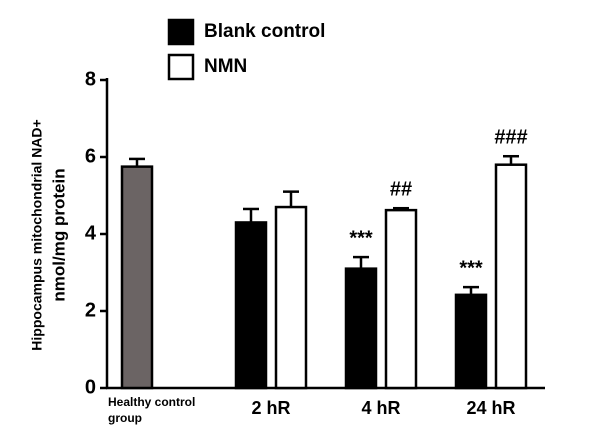  I want to click on y-axis-label: nmol/mg protein, so click(58, 234).